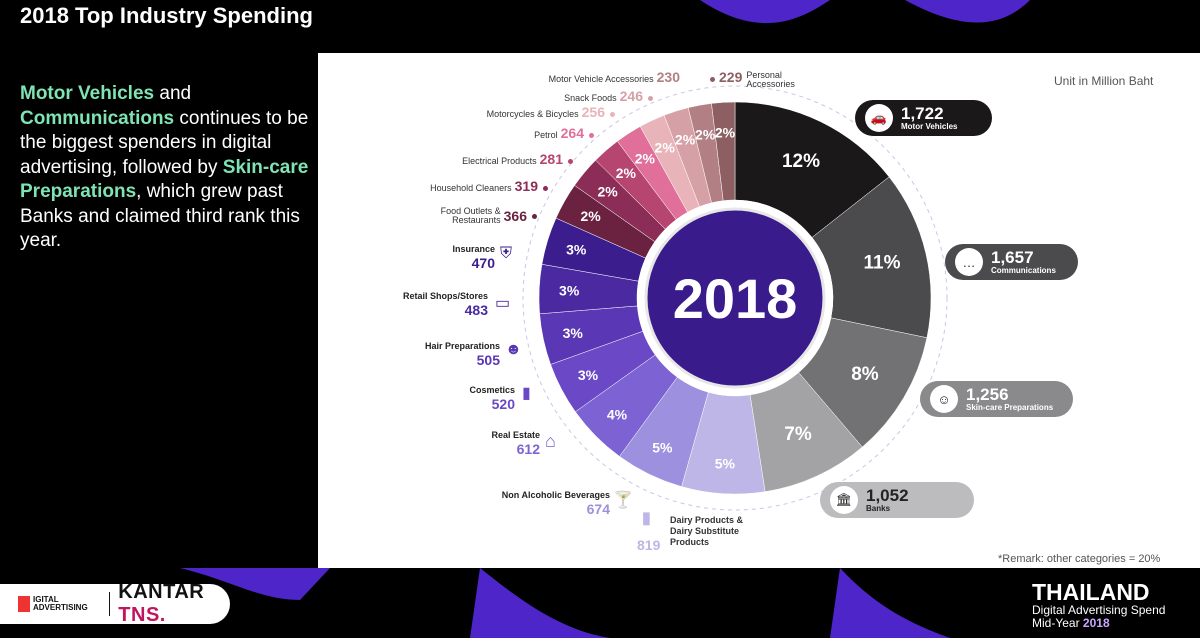 Image resolution: width=1200 pixels, height=638 pixels. What do you see at coordinates (513, 349) in the screenshot?
I see `woman-hair-icon: ☻` at bounding box center [513, 349].